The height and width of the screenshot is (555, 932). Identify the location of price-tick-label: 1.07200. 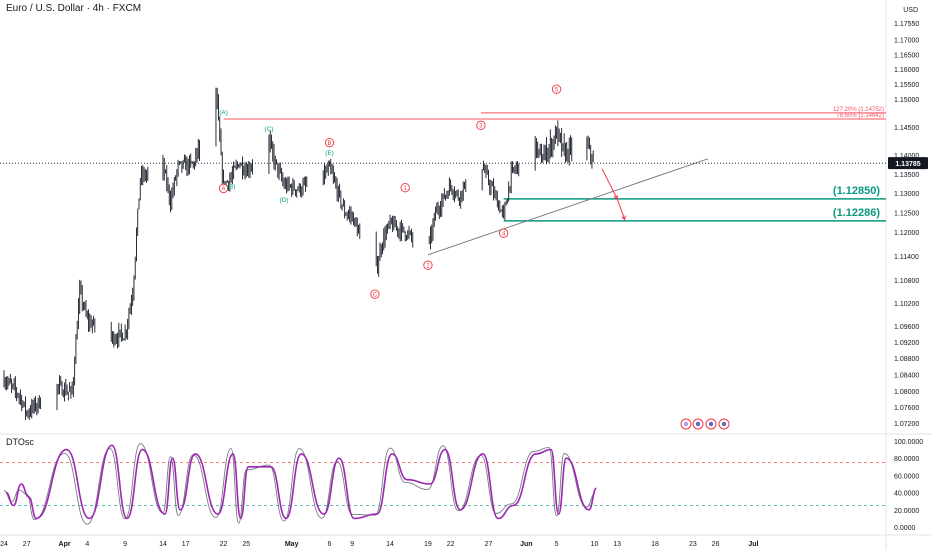
(906, 424).